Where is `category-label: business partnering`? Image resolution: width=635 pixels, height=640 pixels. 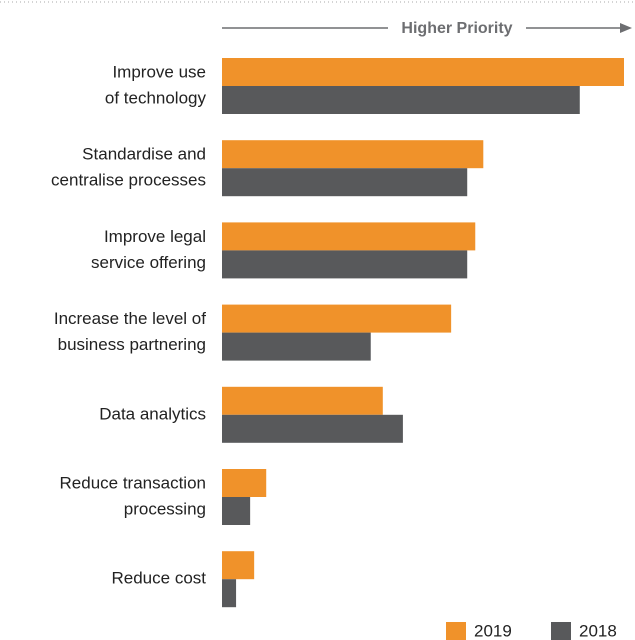 category-label: business partnering is located at coordinates (132, 344).